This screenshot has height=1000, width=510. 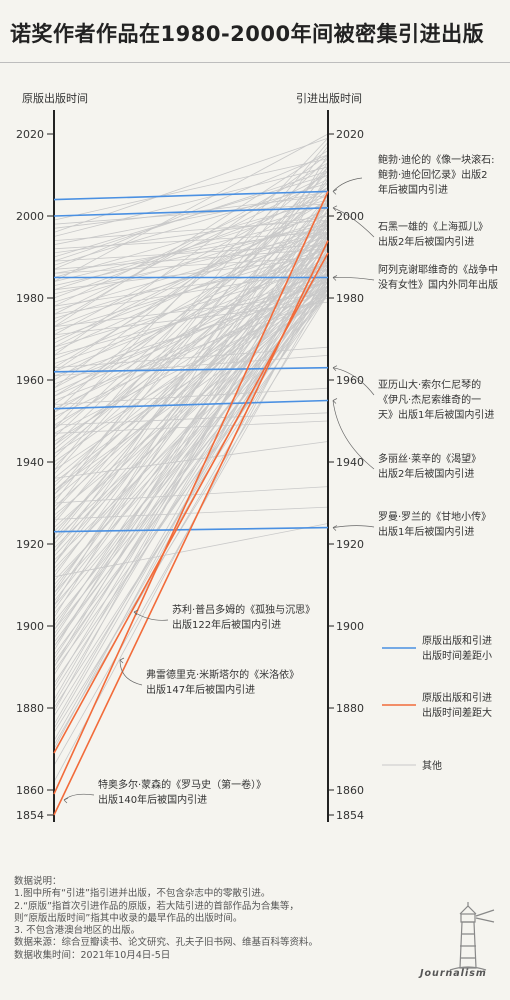 I want to click on left-axis-tick-label: 1940, so click(x=30, y=462).